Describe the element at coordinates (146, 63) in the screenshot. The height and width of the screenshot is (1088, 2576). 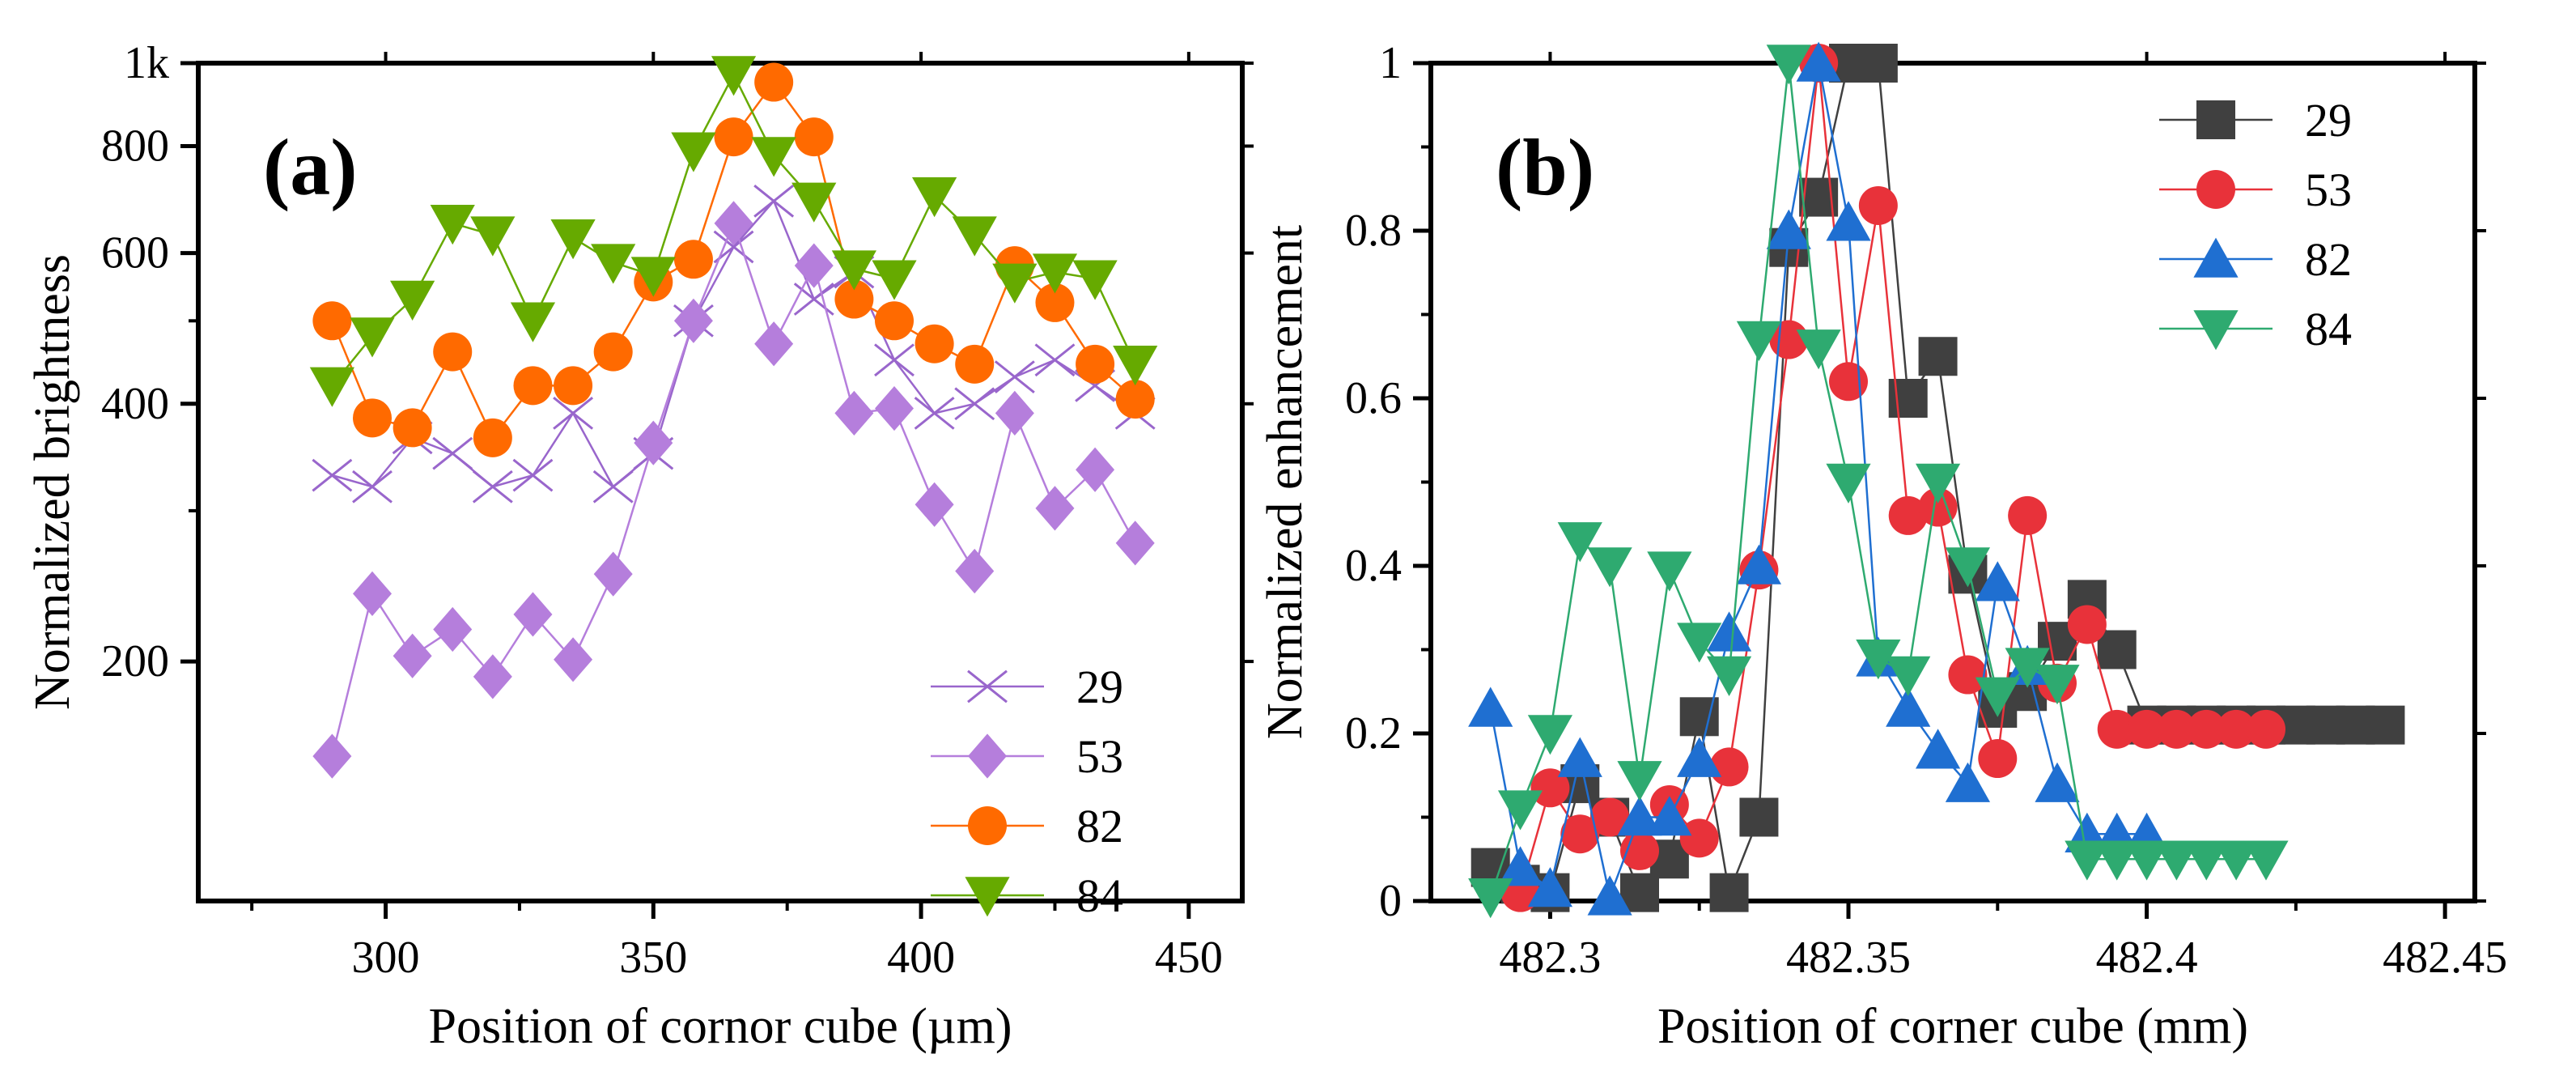
I see `y-tick-label: 1k` at that location.